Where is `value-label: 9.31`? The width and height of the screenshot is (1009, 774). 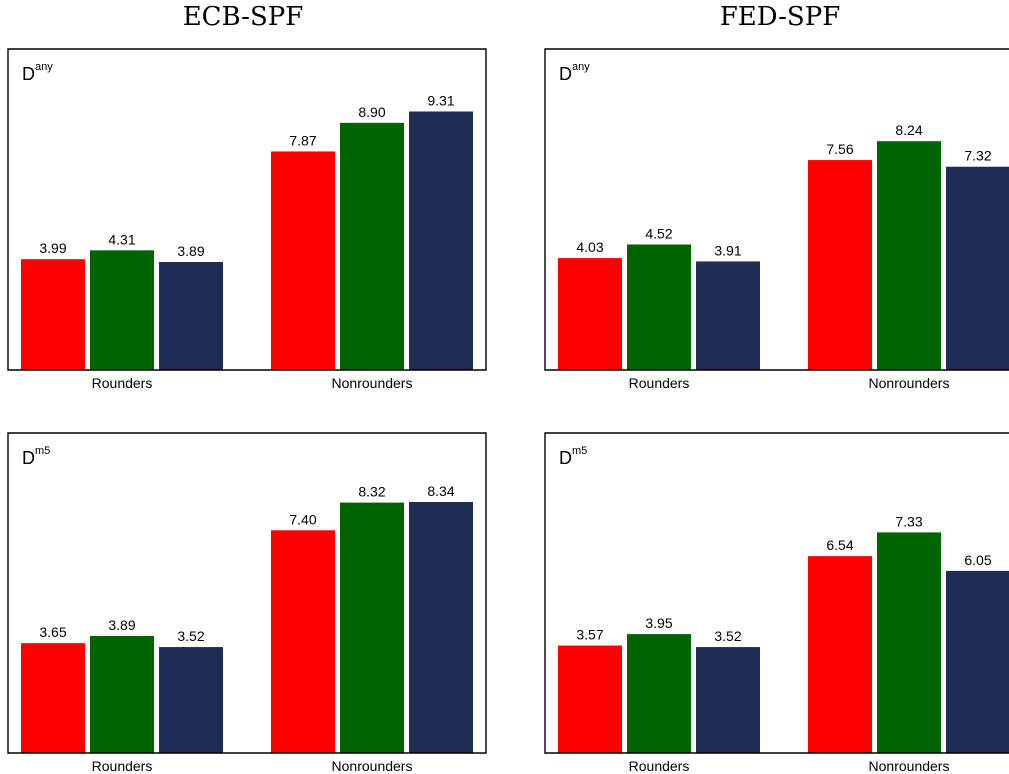 value-label: 9.31 is located at coordinates (440, 100).